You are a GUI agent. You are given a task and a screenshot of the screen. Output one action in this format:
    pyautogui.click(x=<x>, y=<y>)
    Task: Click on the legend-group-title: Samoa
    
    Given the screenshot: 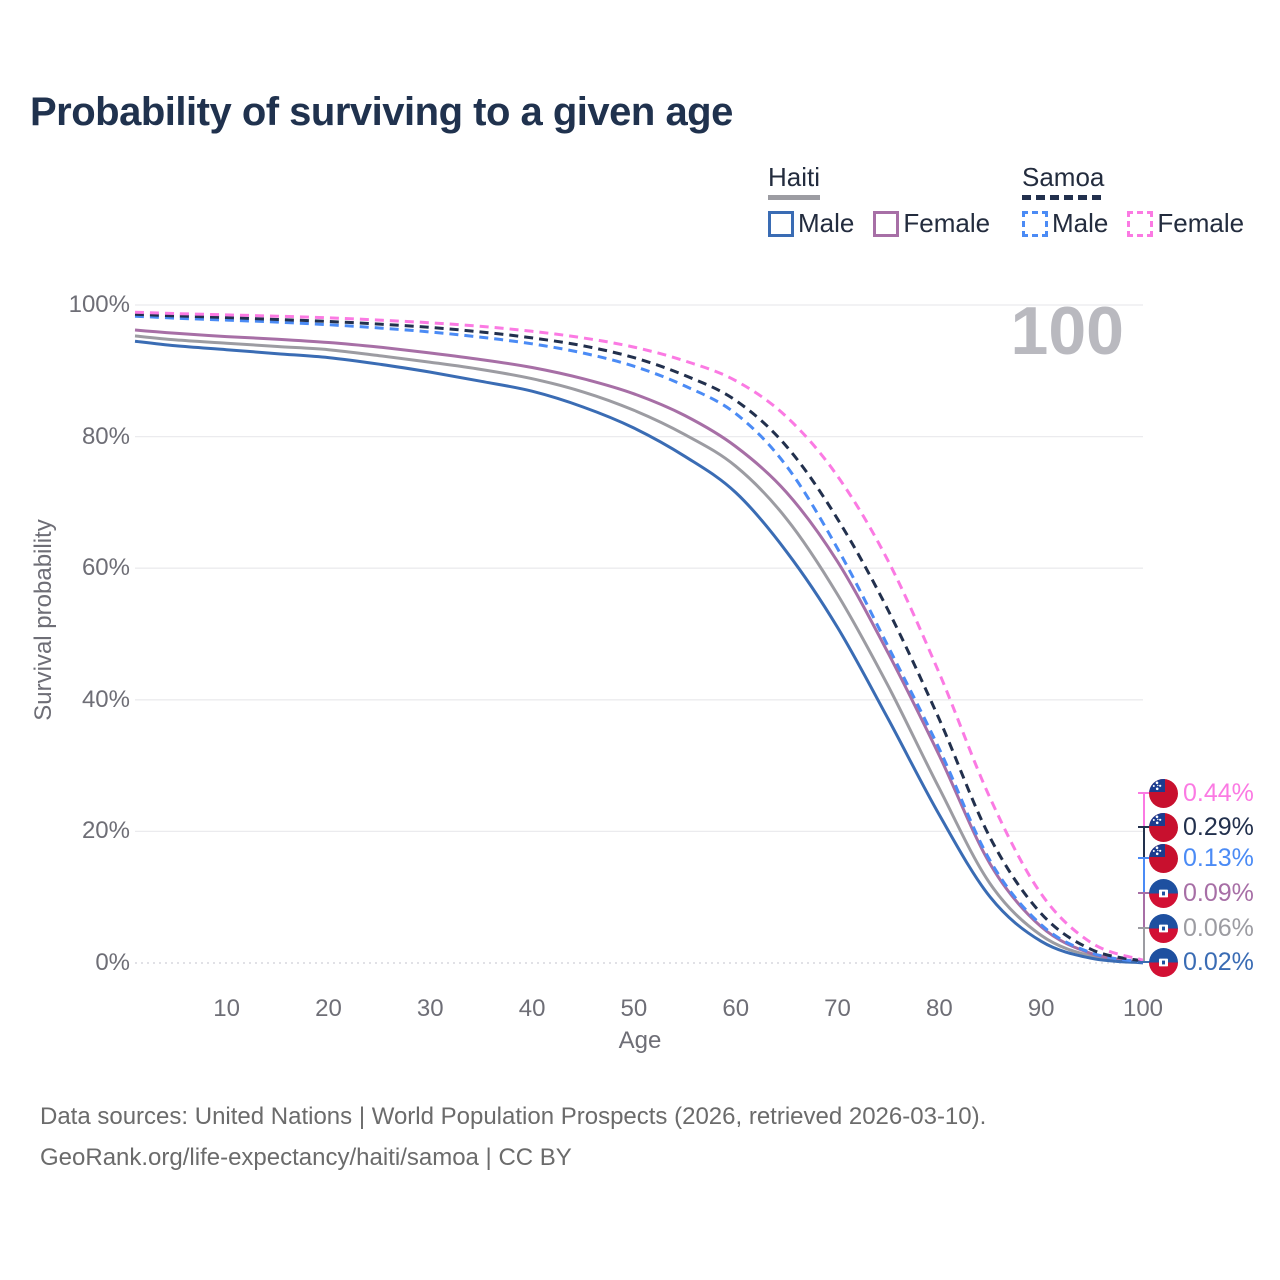 What is the action you would take?
    pyautogui.click(x=1063, y=177)
    